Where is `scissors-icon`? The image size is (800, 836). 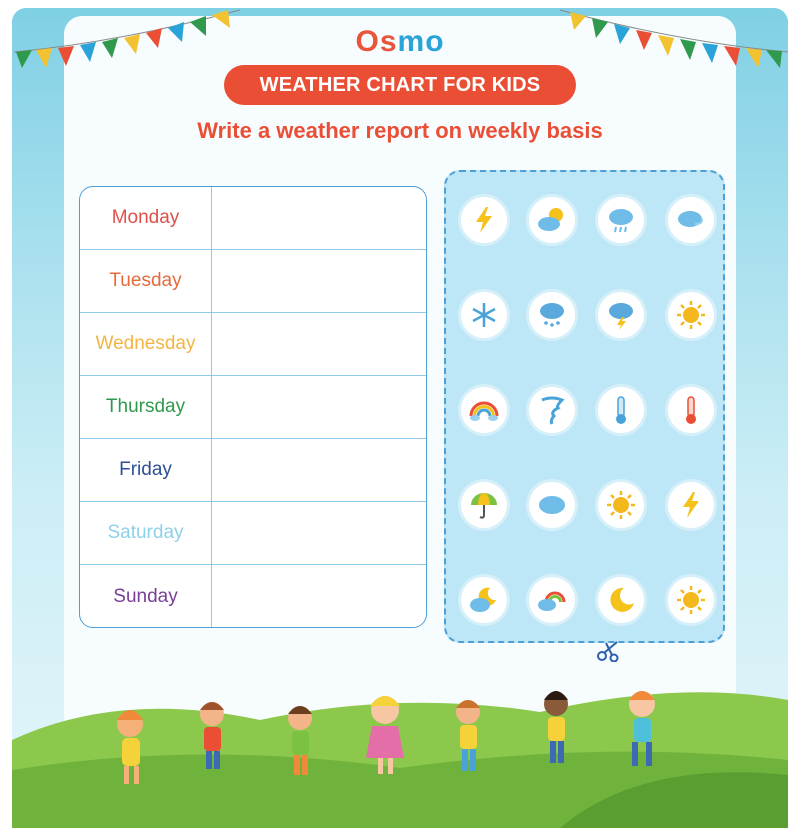 scissors-icon is located at coordinates (608, 651).